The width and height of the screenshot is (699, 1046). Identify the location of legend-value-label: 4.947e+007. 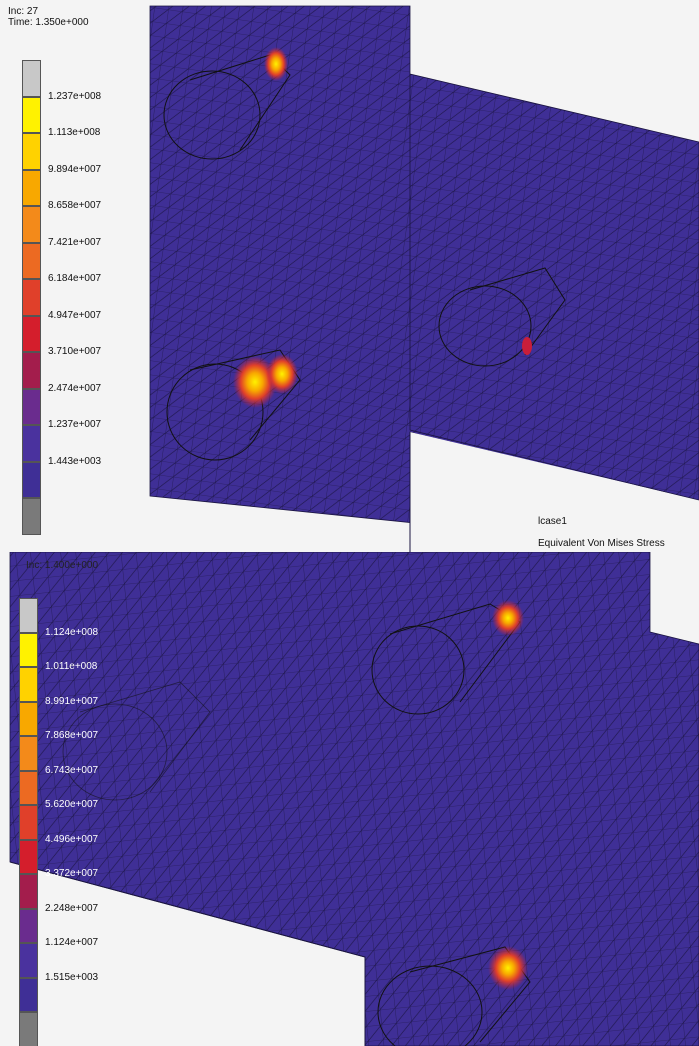
(75, 315).